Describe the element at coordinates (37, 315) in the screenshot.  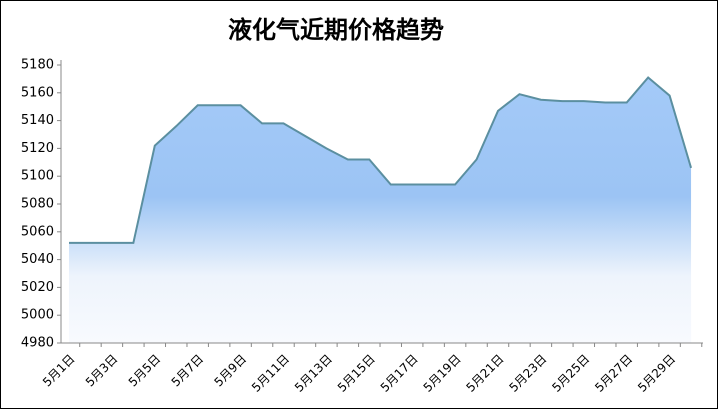
I see `y-tick-label: 5000` at that location.